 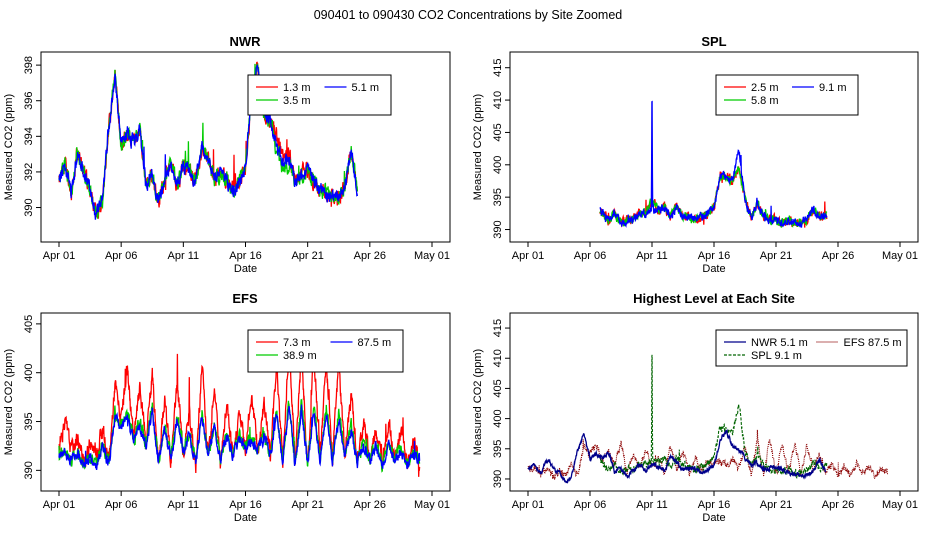 What do you see at coordinates (29, 136) in the screenshot?
I see `nwr-y-tick-label: 394` at bounding box center [29, 136].